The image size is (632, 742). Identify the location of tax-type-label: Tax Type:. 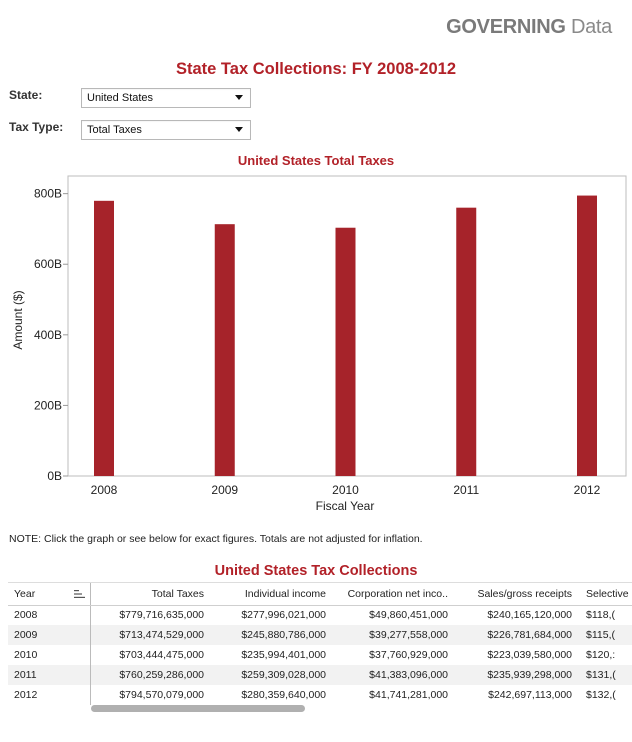
(36, 127).